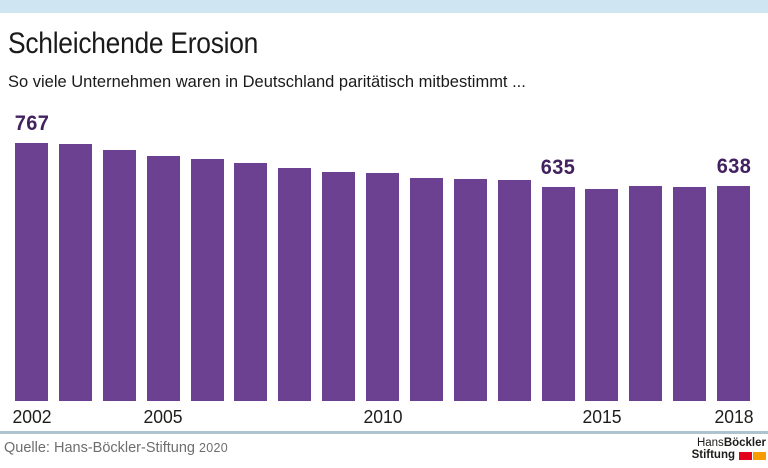 The image size is (768, 468). Describe the element at coordinates (163, 416) in the screenshot. I see `x-axis-label: 2005` at that location.